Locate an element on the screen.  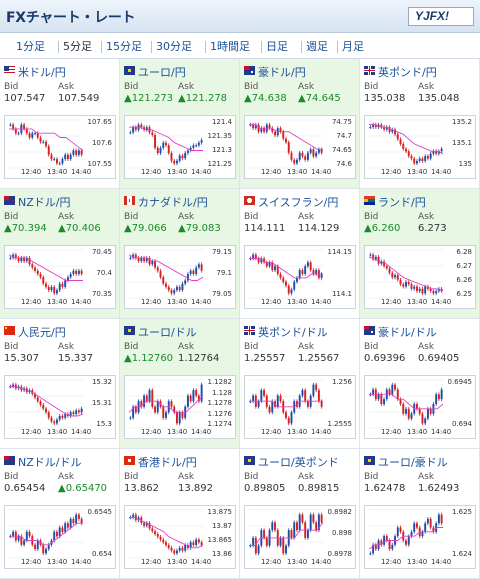
pair-name-link: NZドル/円 is located at coordinates (44, 202).